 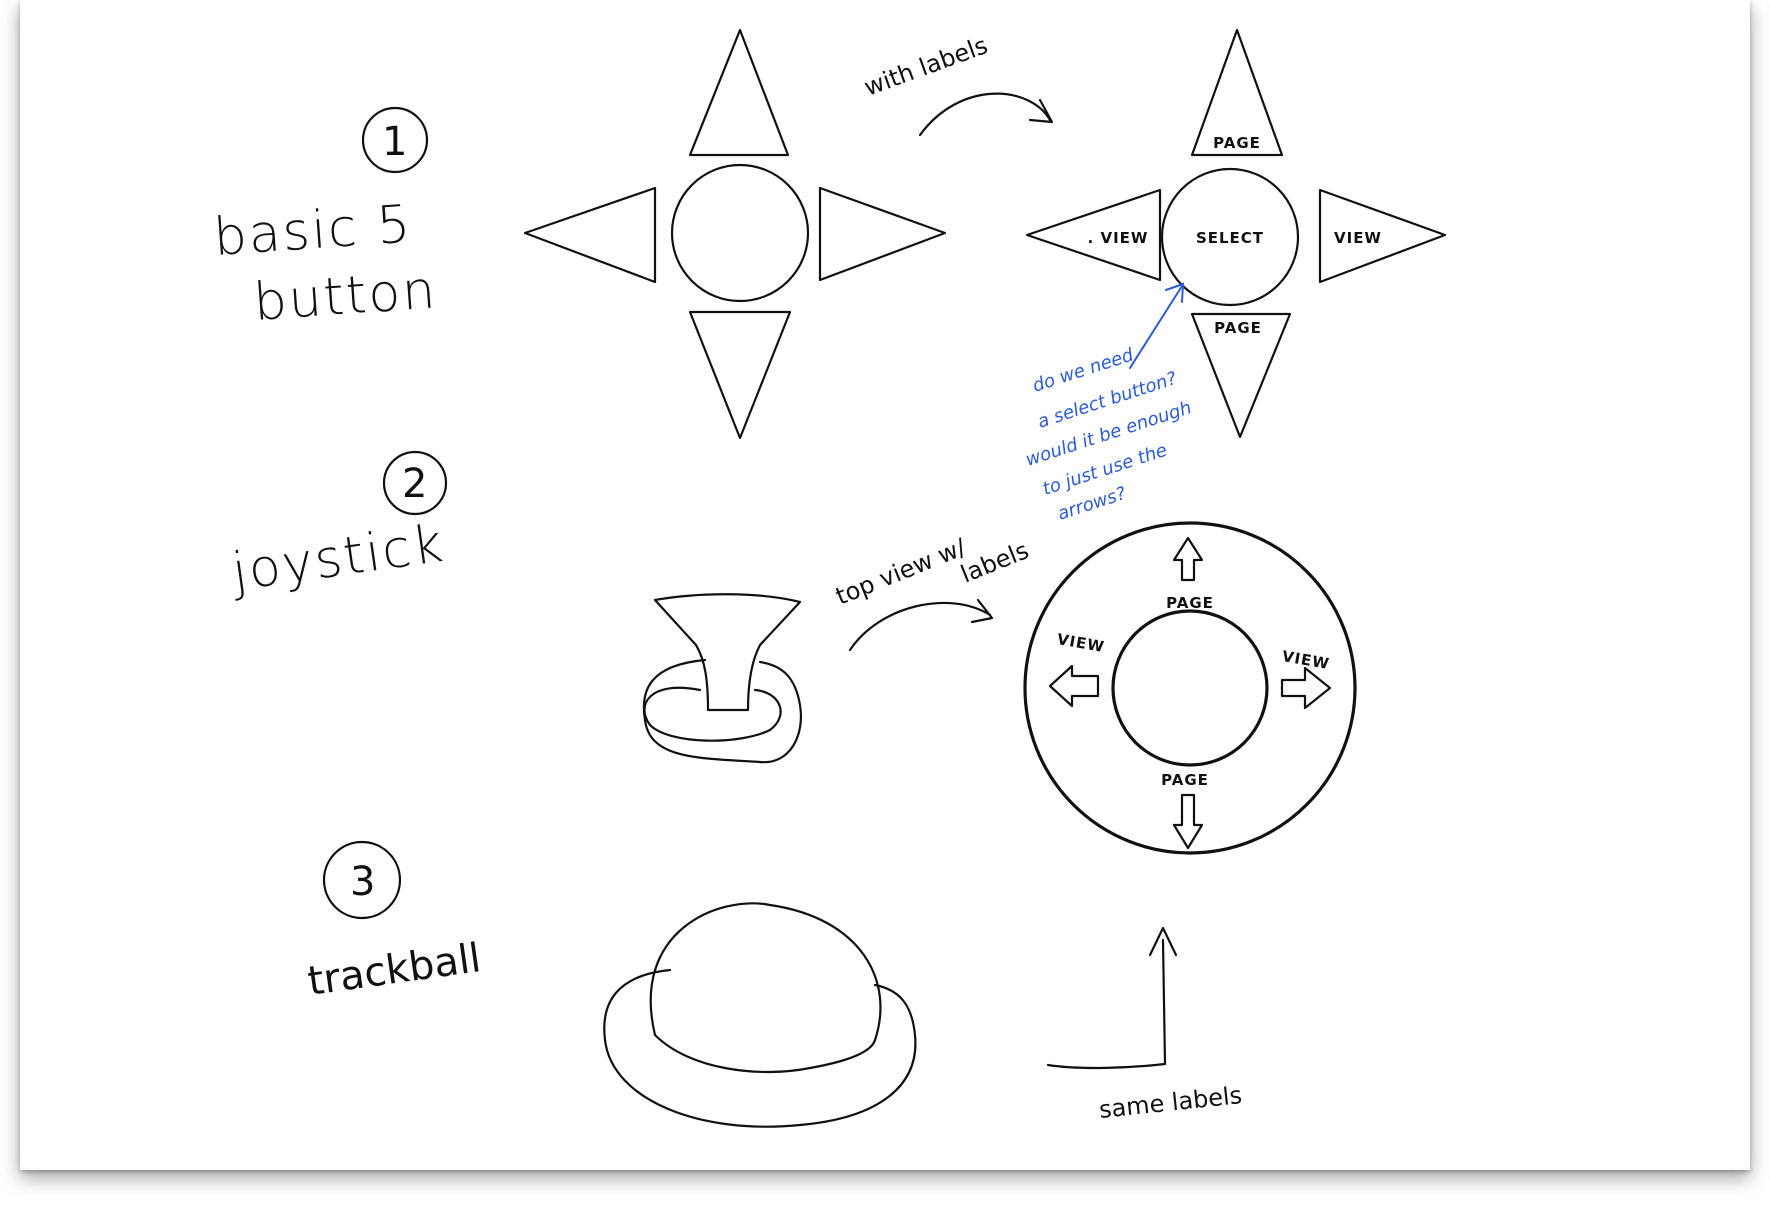 I want to click on dpad-labeled-center, so click(x=1230, y=237).